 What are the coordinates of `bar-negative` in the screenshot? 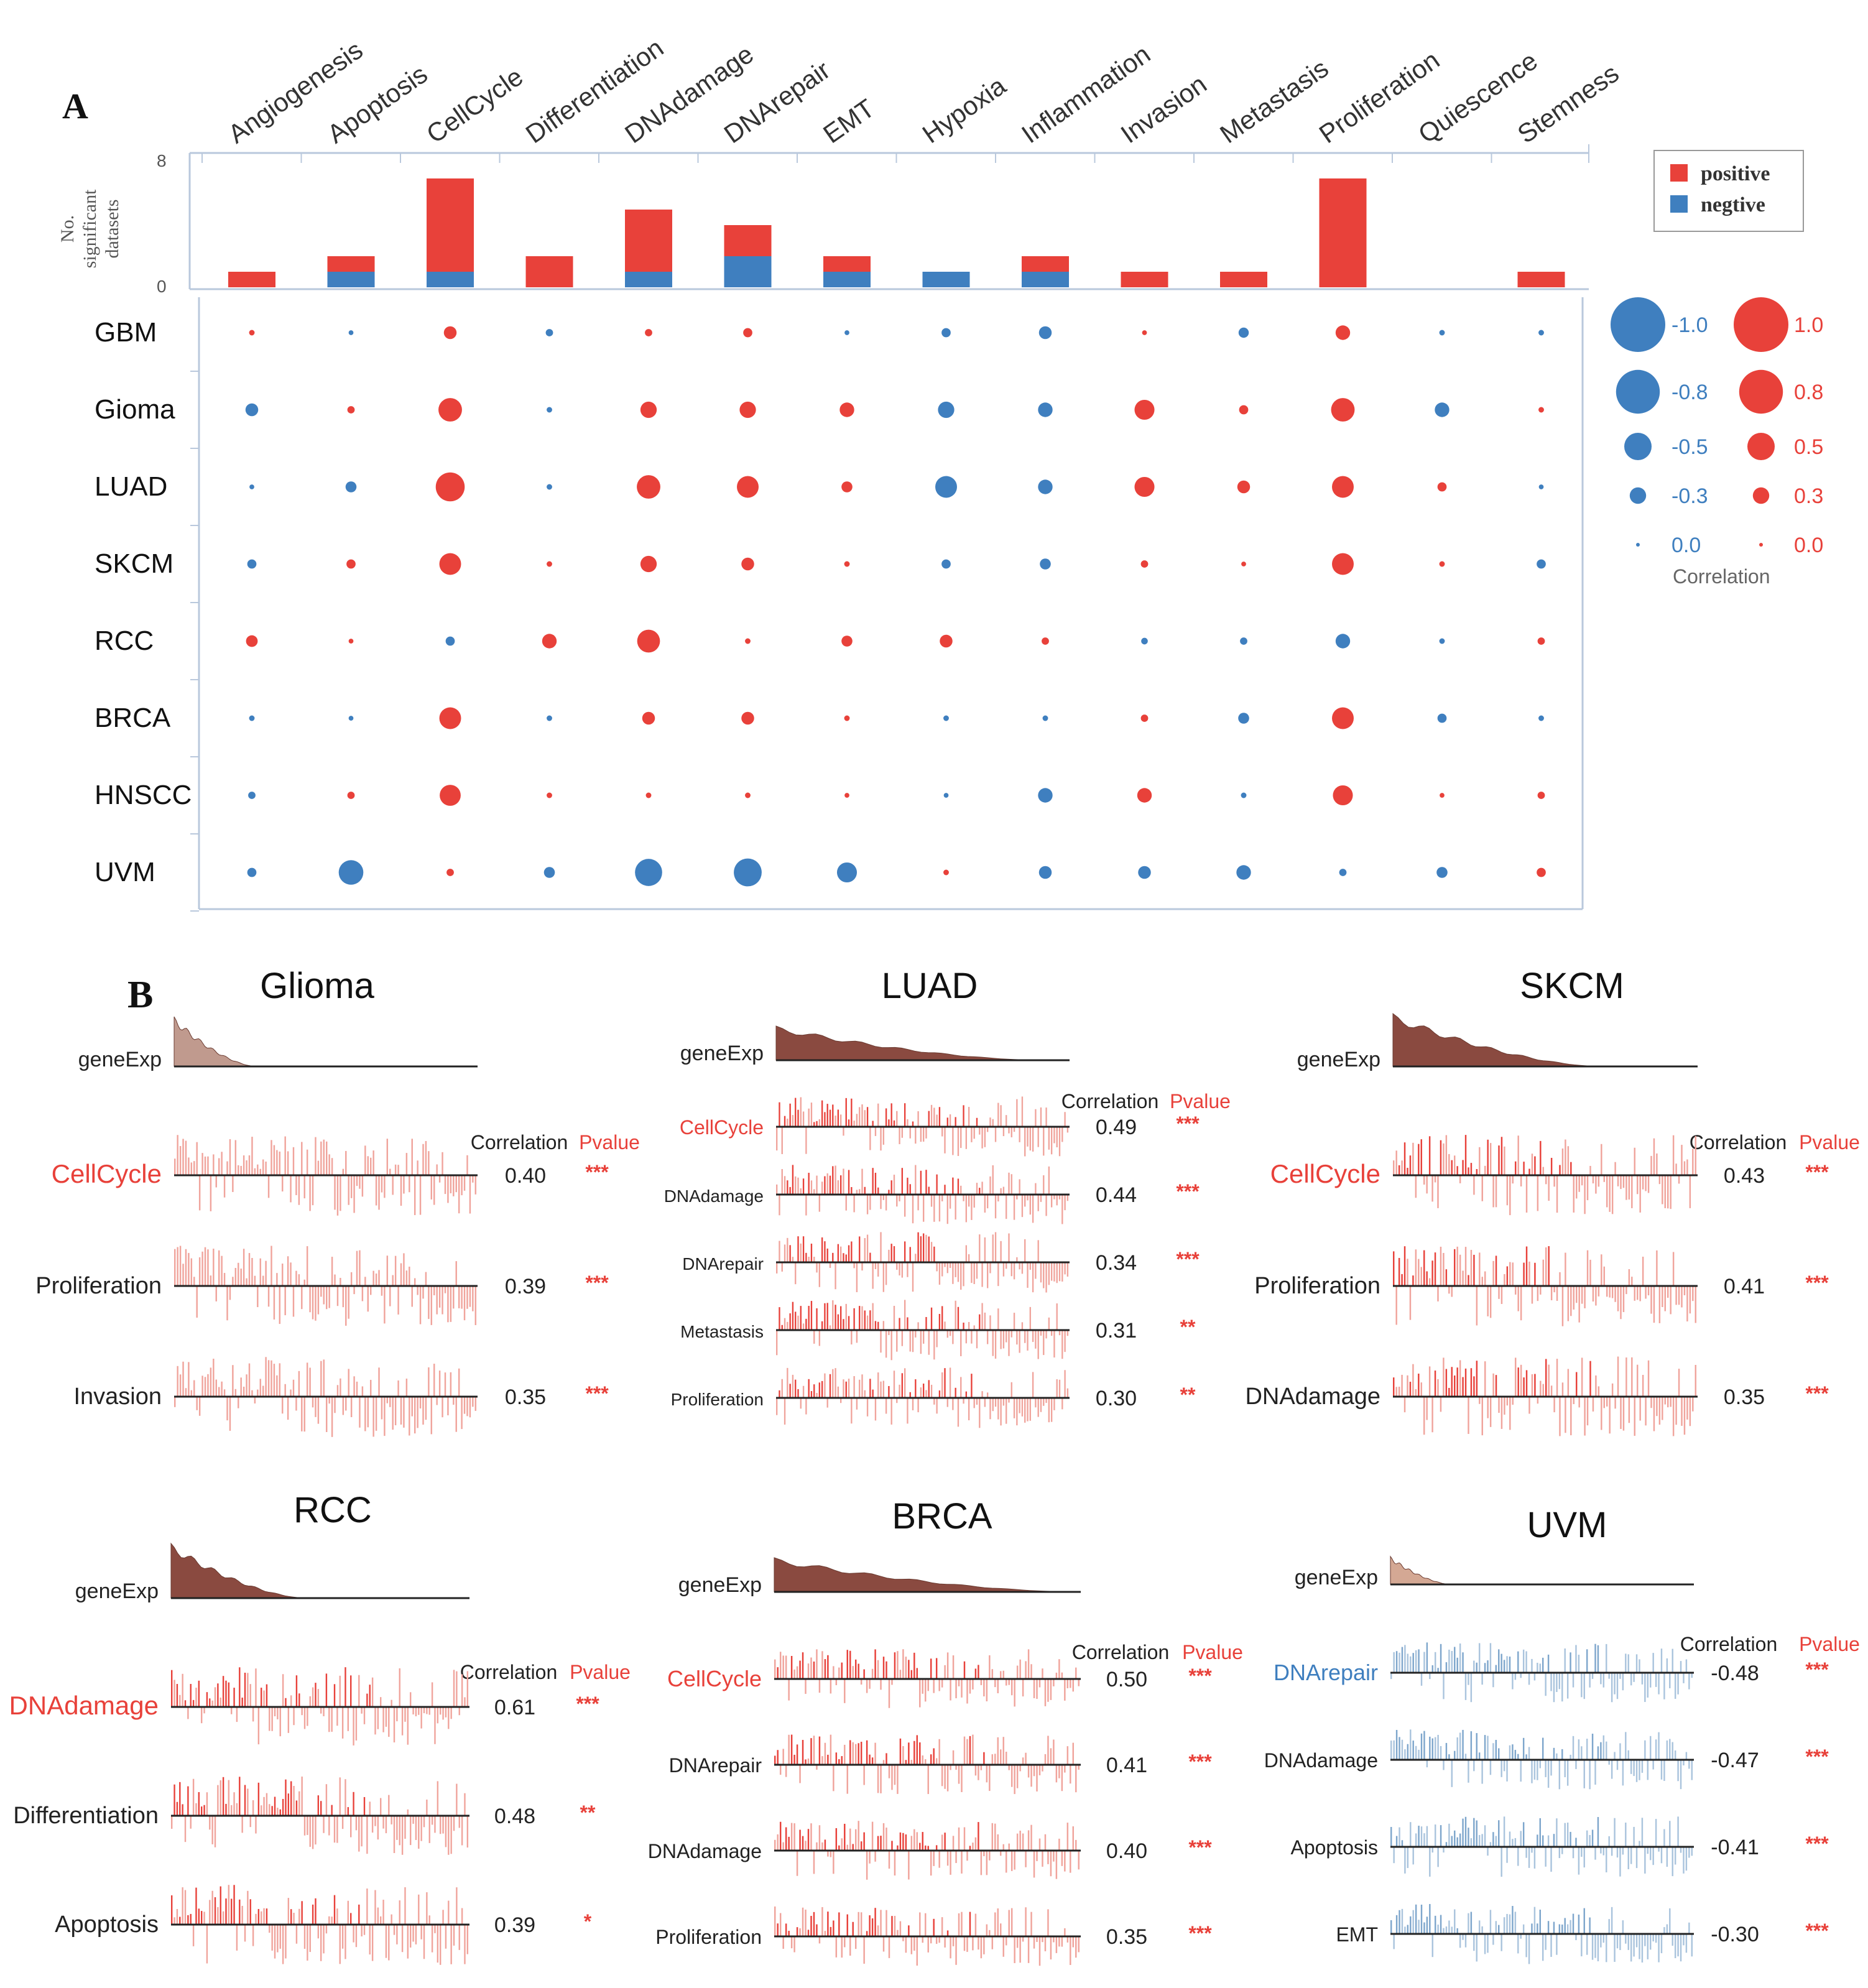 It's located at (648, 279).